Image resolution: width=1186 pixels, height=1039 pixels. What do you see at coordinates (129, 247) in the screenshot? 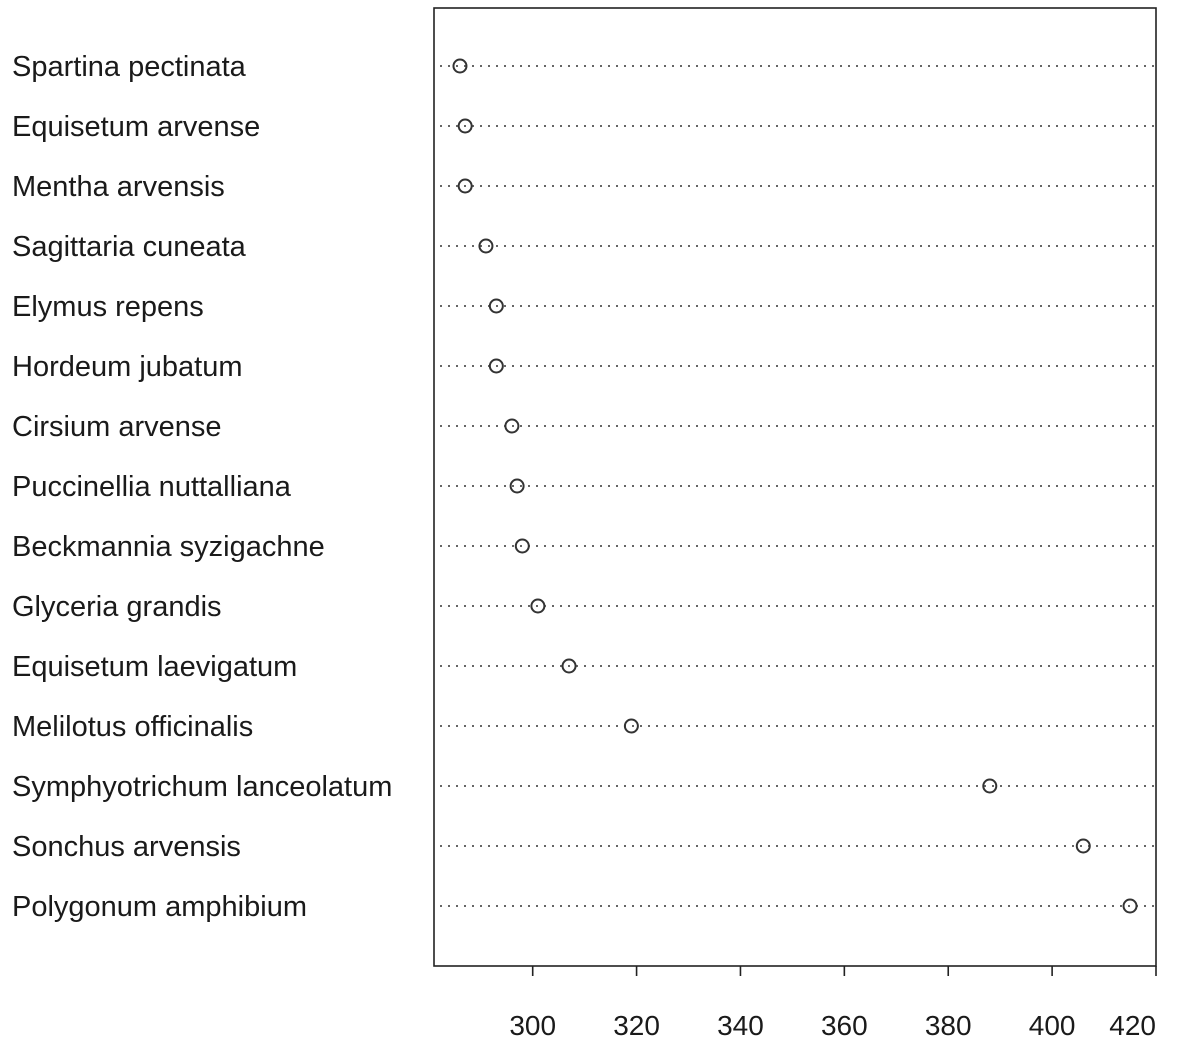
I see `species-label: Sagittaria cuneata` at bounding box center [129, 247].